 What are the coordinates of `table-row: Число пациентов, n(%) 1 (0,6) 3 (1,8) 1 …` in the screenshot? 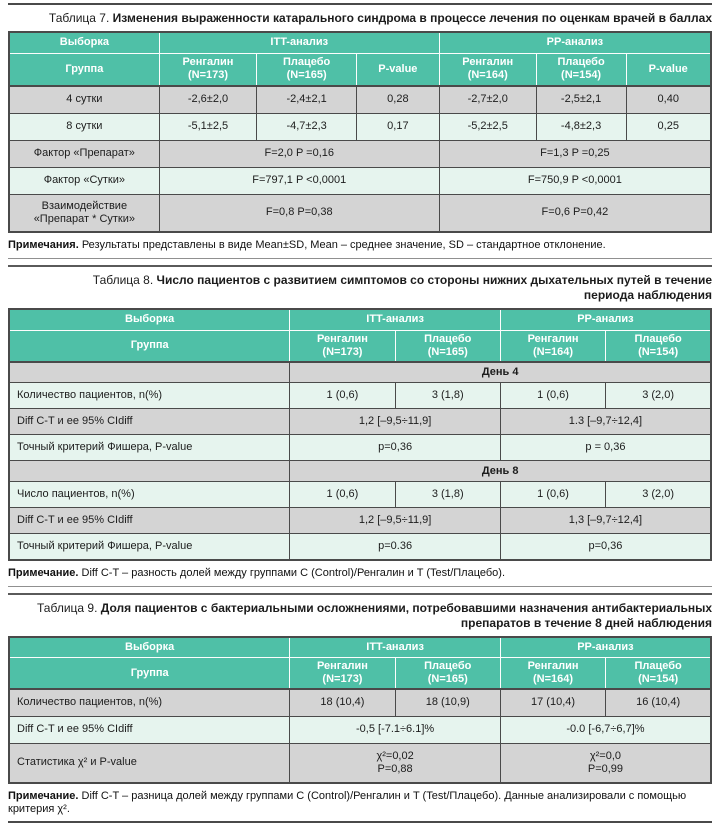 It's located at (360, 494).